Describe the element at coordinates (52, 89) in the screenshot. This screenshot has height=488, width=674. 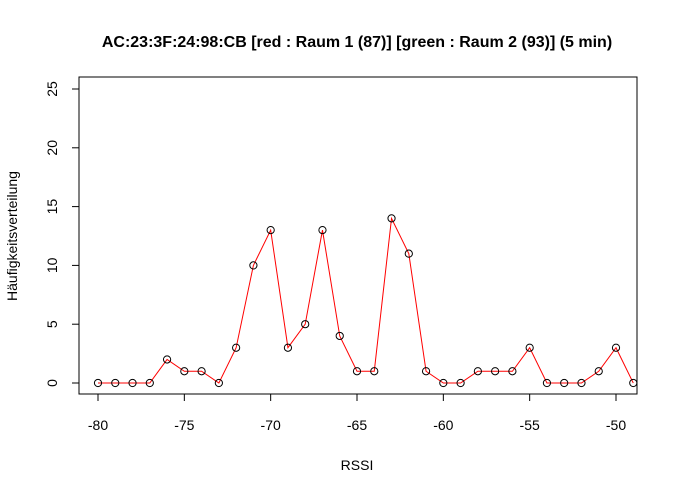
I see `y-tick-label: 25` at that location.